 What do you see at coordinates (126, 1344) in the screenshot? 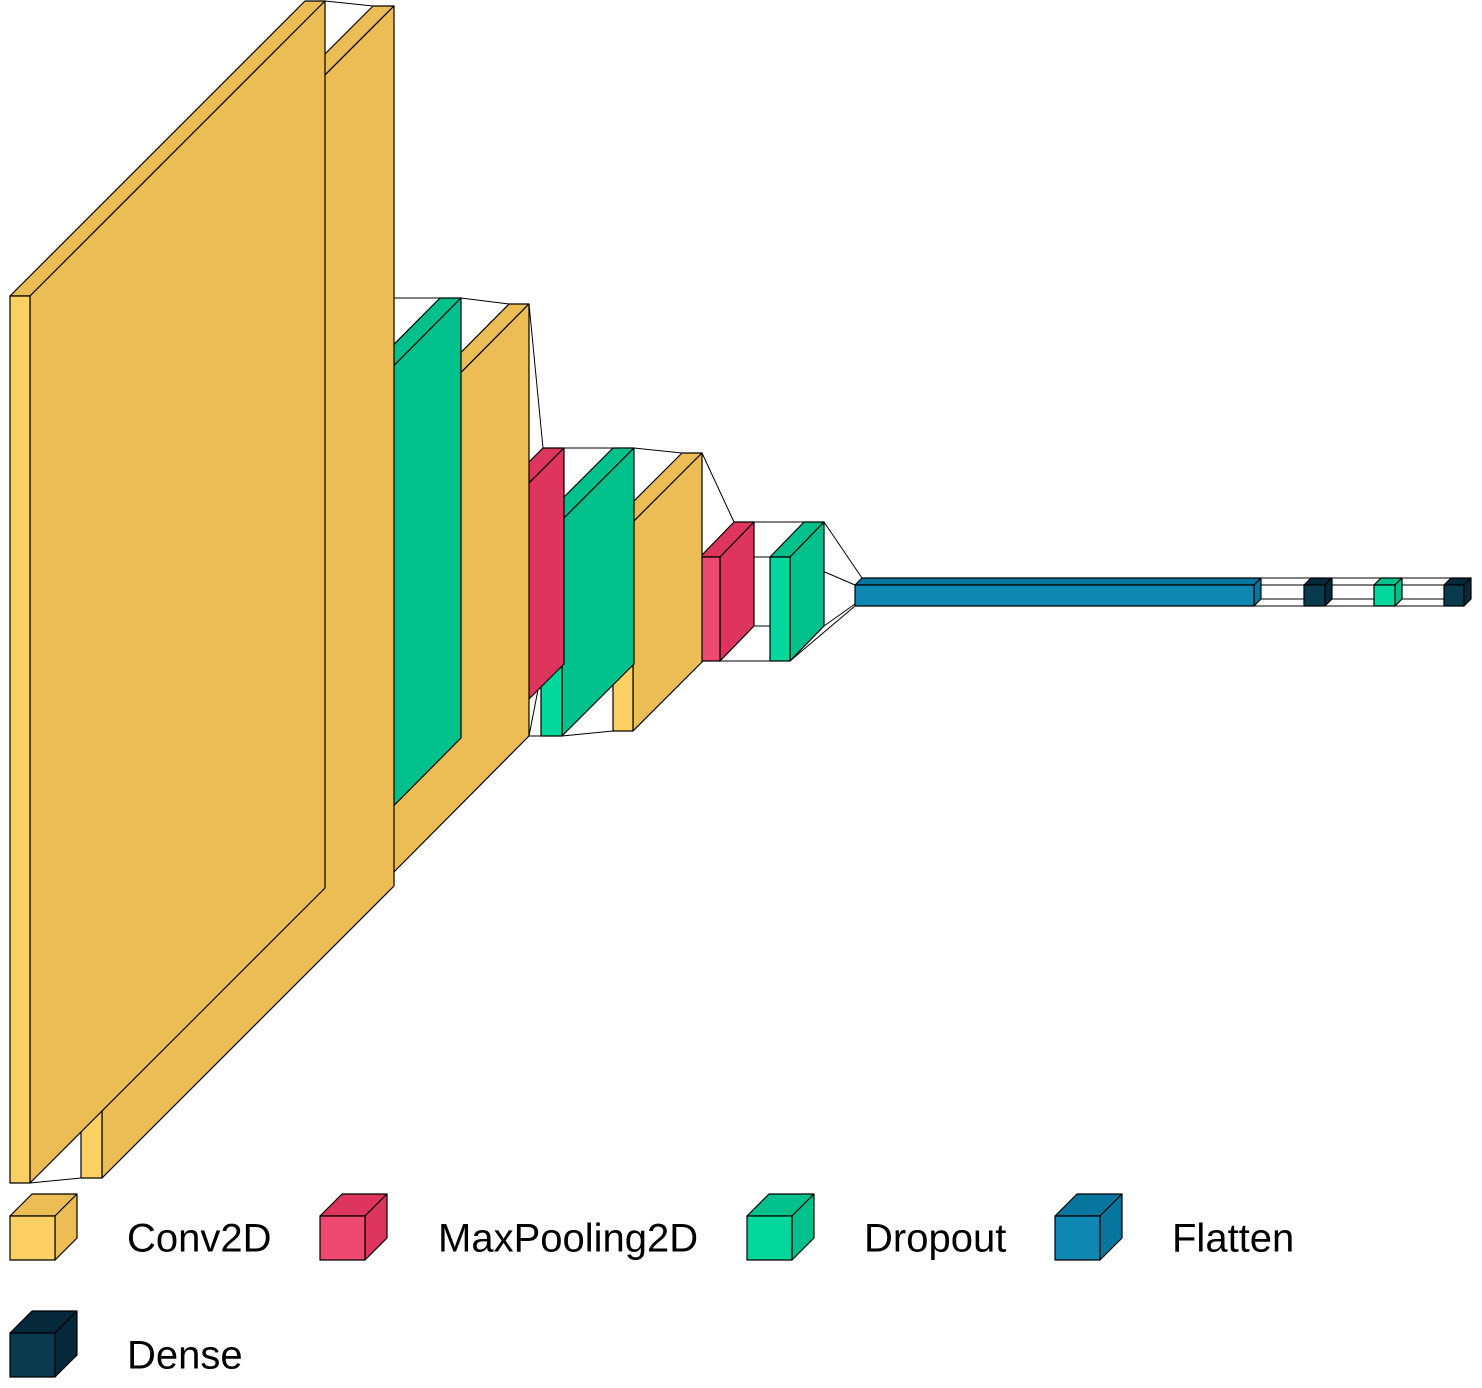
I see `legend-item-dense: Dense` at bounding box center [126, 1344].